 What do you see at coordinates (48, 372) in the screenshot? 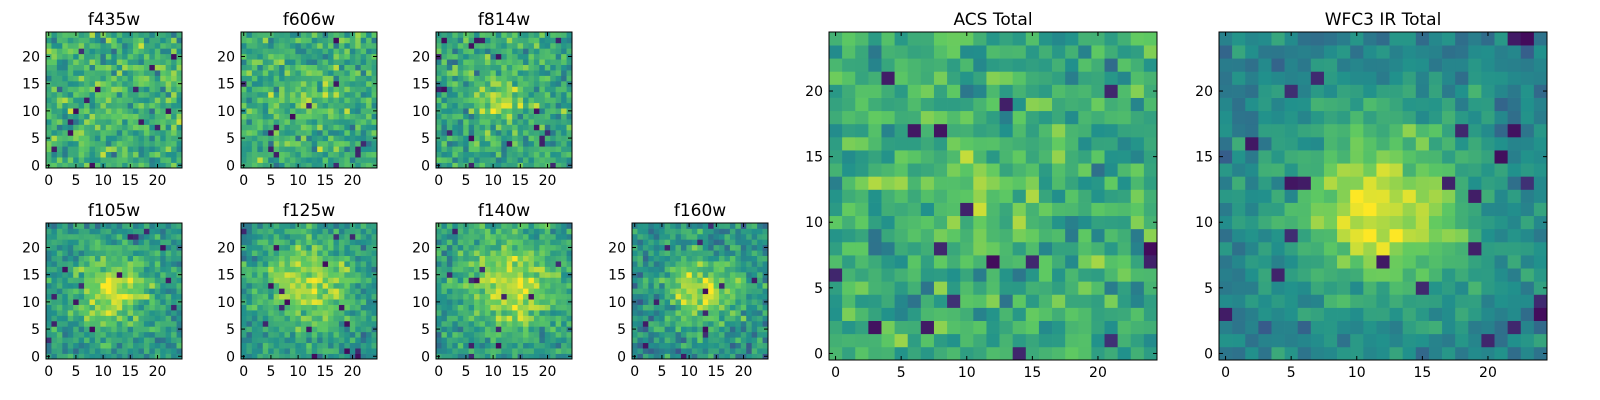
I see `x-tick-label: 0` at bounding box center [48, 372].